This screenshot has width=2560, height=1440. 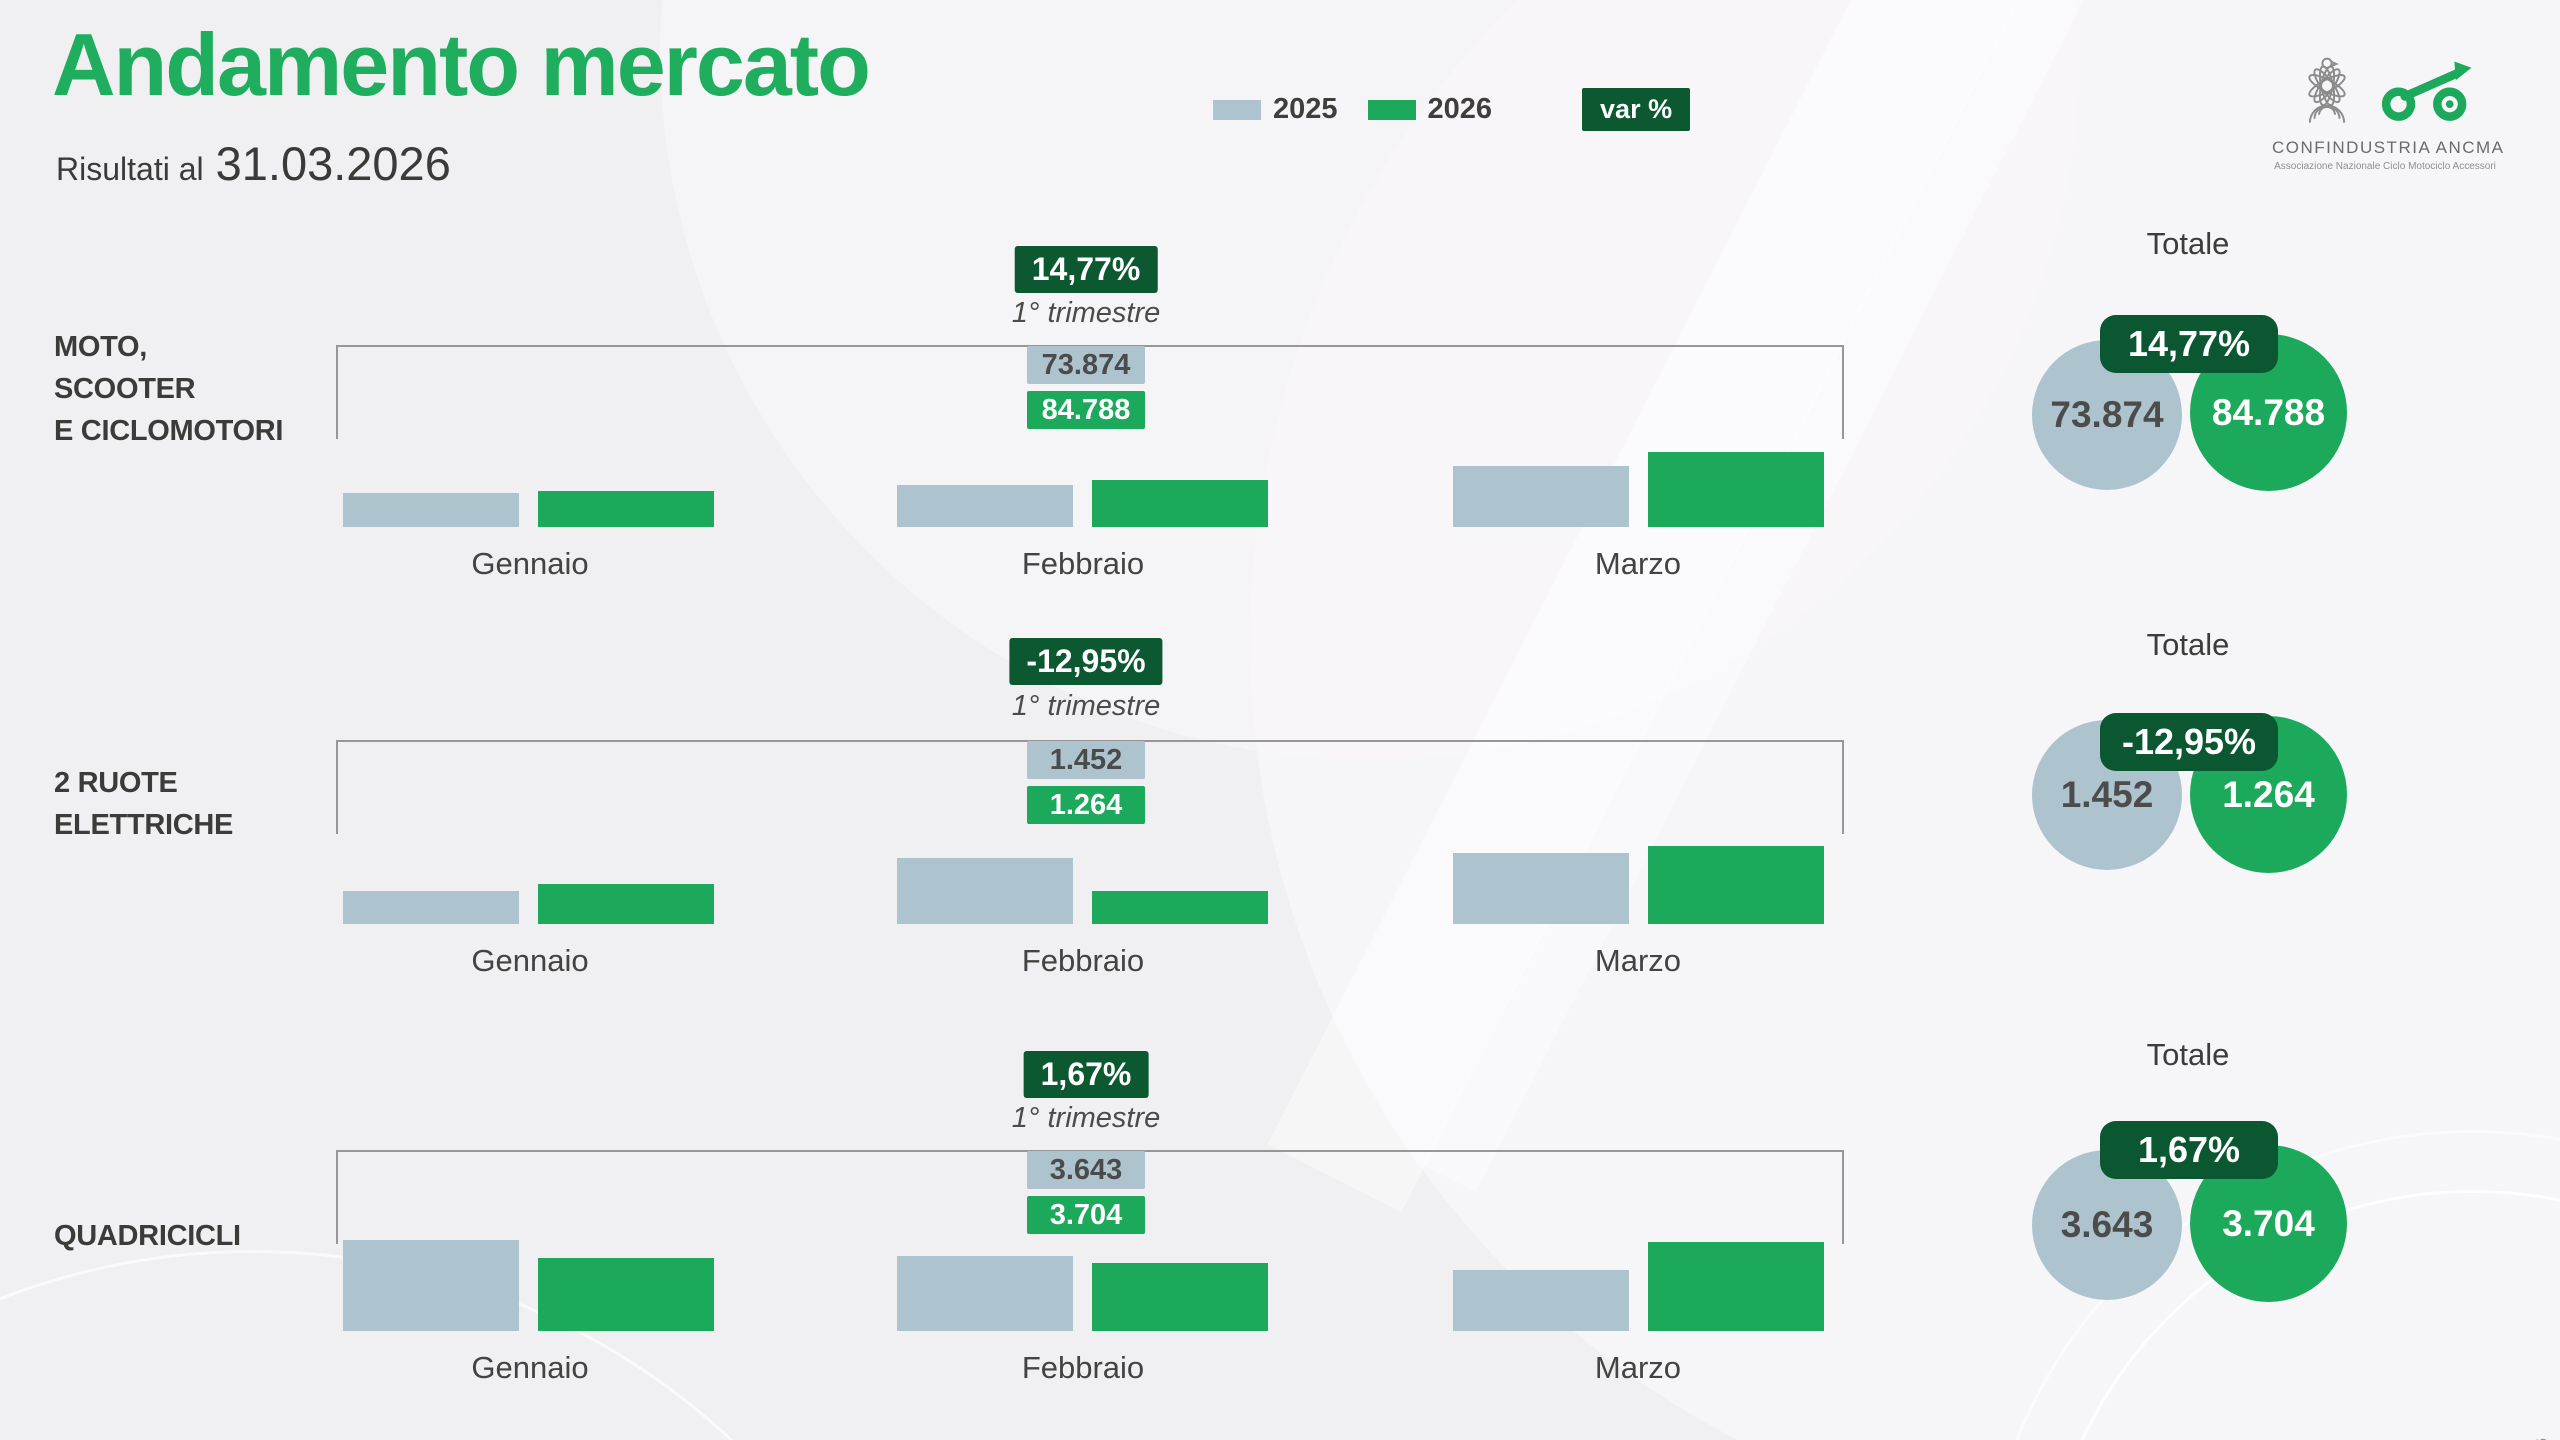 I want to click on quarter-total-2026-badge: 1.264, so click(x=1086, y=805).